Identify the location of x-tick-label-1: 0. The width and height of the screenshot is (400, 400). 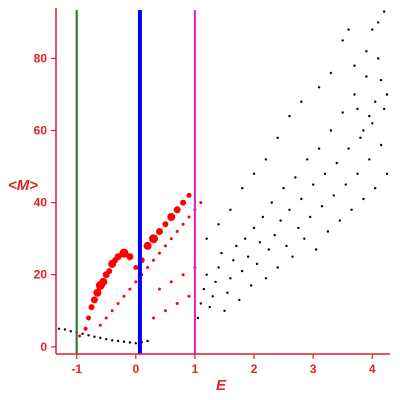
(135, 369).